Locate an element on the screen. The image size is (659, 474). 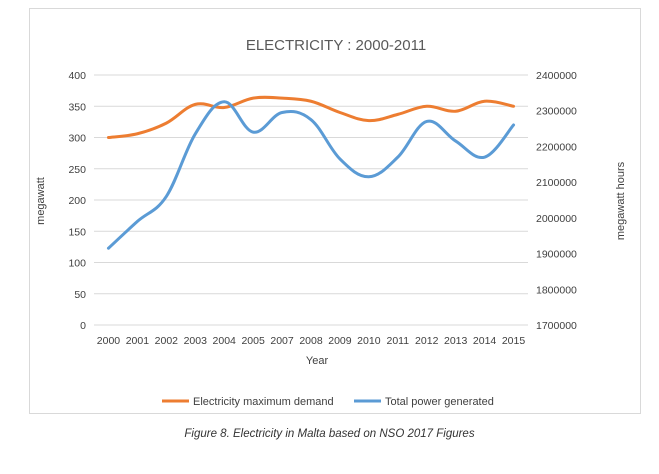
left-tick-label: 0 is located at coordinates (83, 326).